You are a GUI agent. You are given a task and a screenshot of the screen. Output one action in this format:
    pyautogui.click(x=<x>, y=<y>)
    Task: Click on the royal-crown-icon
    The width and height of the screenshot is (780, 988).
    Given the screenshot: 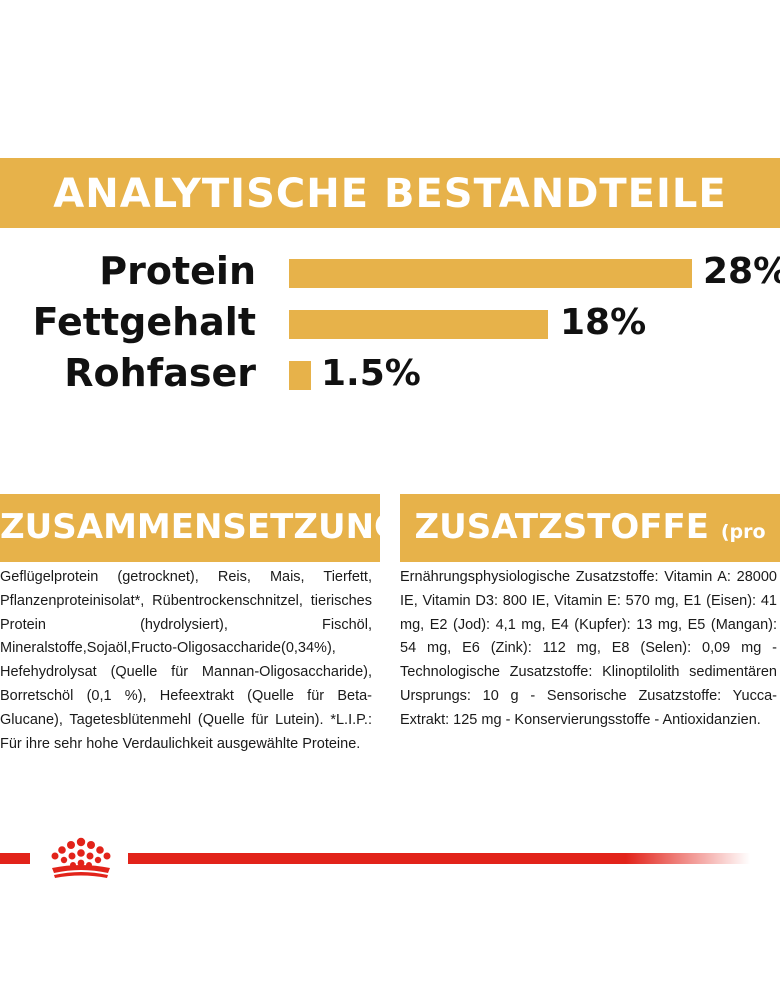 What is the action you would take?
    pyautogui.click(x=81, y=857)
    